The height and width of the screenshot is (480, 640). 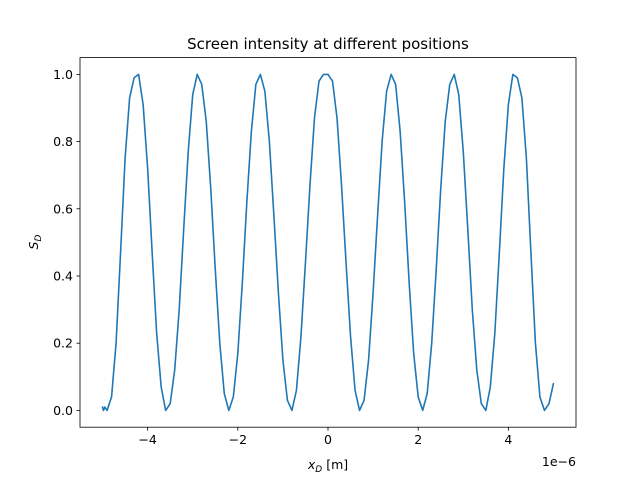 What do you see at coordinates (63, 74) in the screenshot?
I see `y-tick-label: 1.0` at bounding box center [63, 74].